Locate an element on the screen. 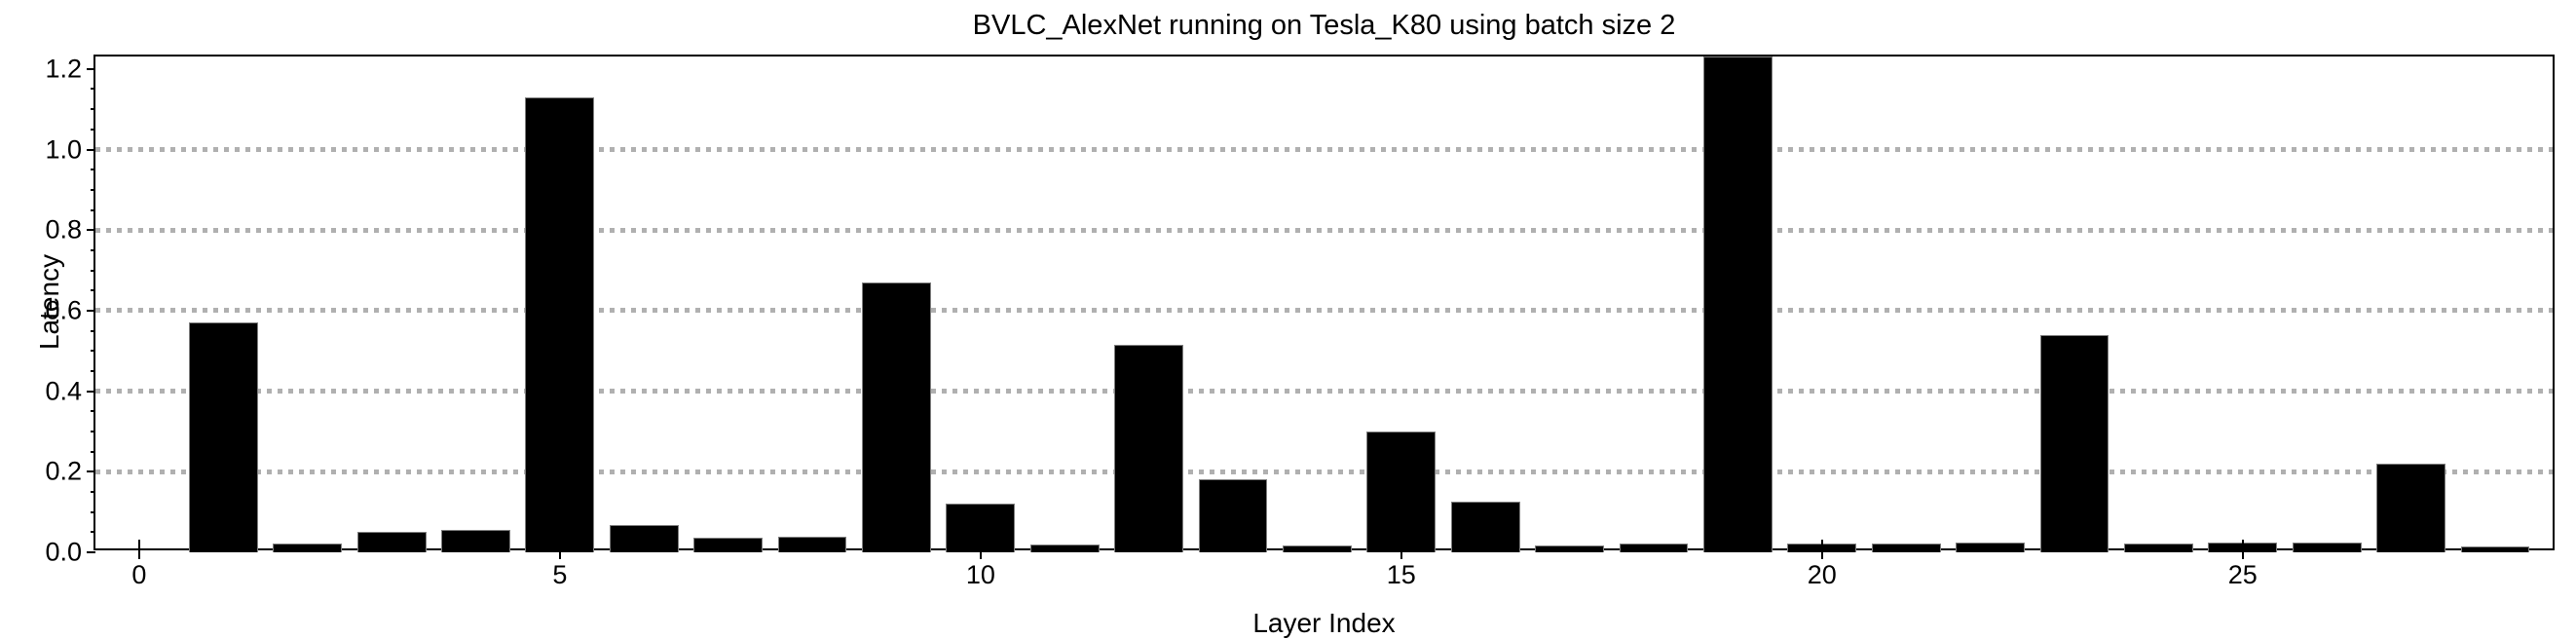 The height and width of the screenshot is (639, 2576). x-tick-label: 5 is located at coordinates (560, 574).